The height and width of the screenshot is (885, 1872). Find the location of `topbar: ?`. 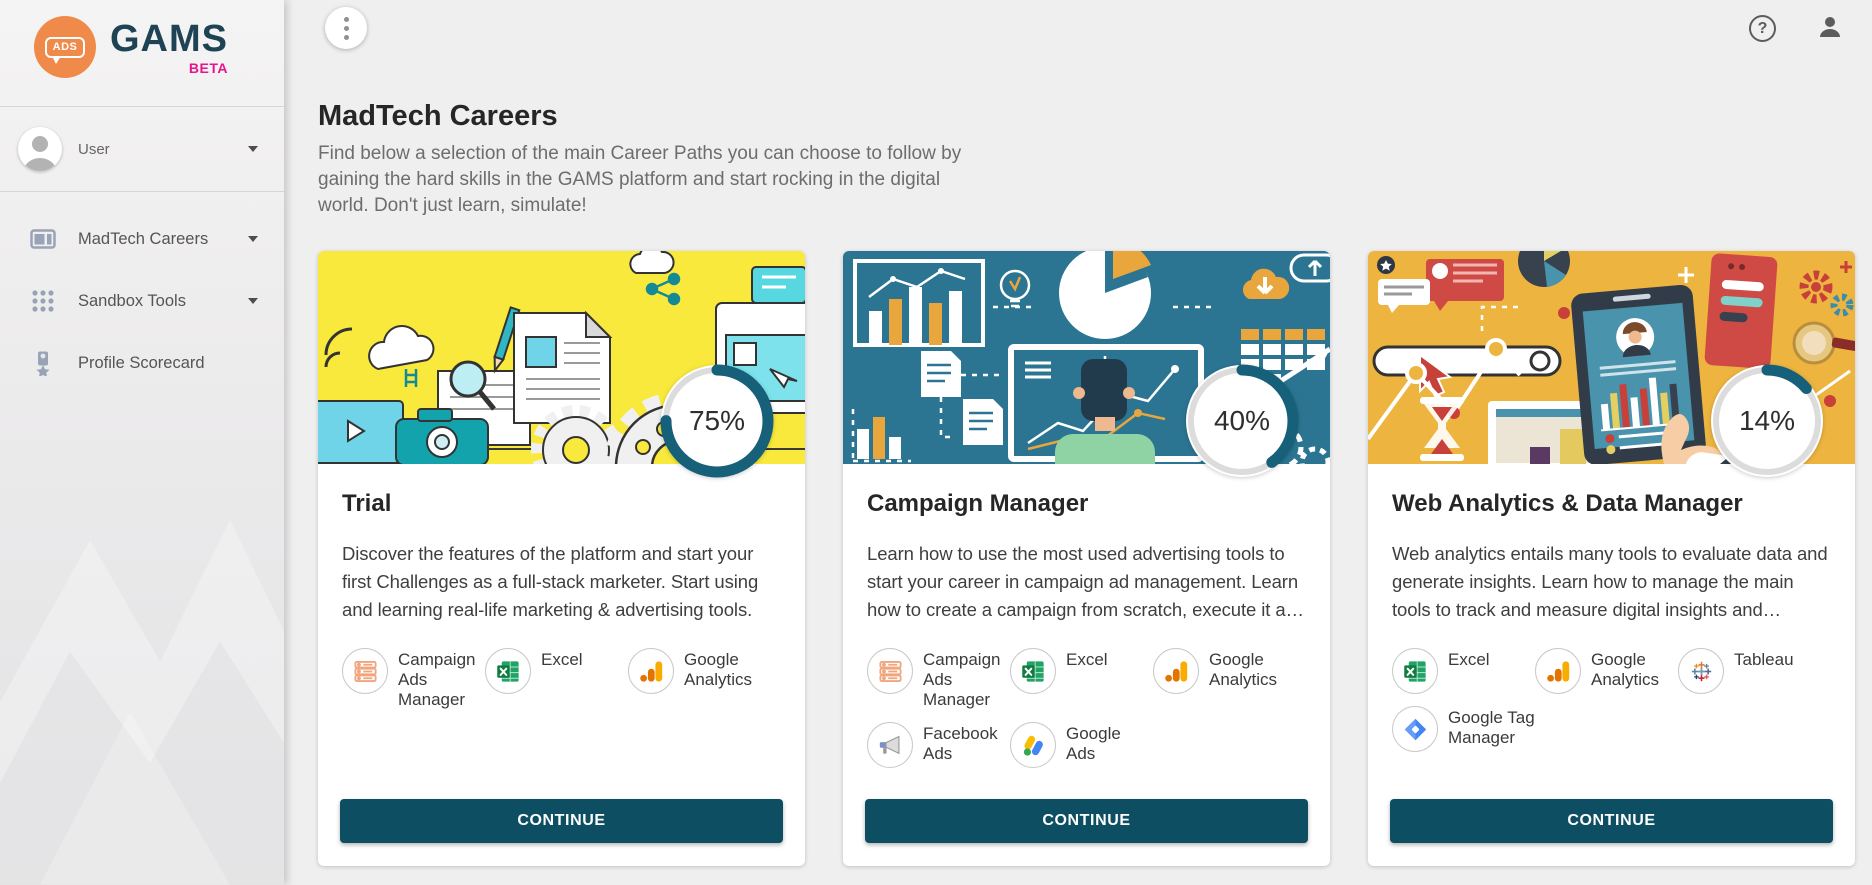

topbar: ? is located at coordinates (1095, 28).